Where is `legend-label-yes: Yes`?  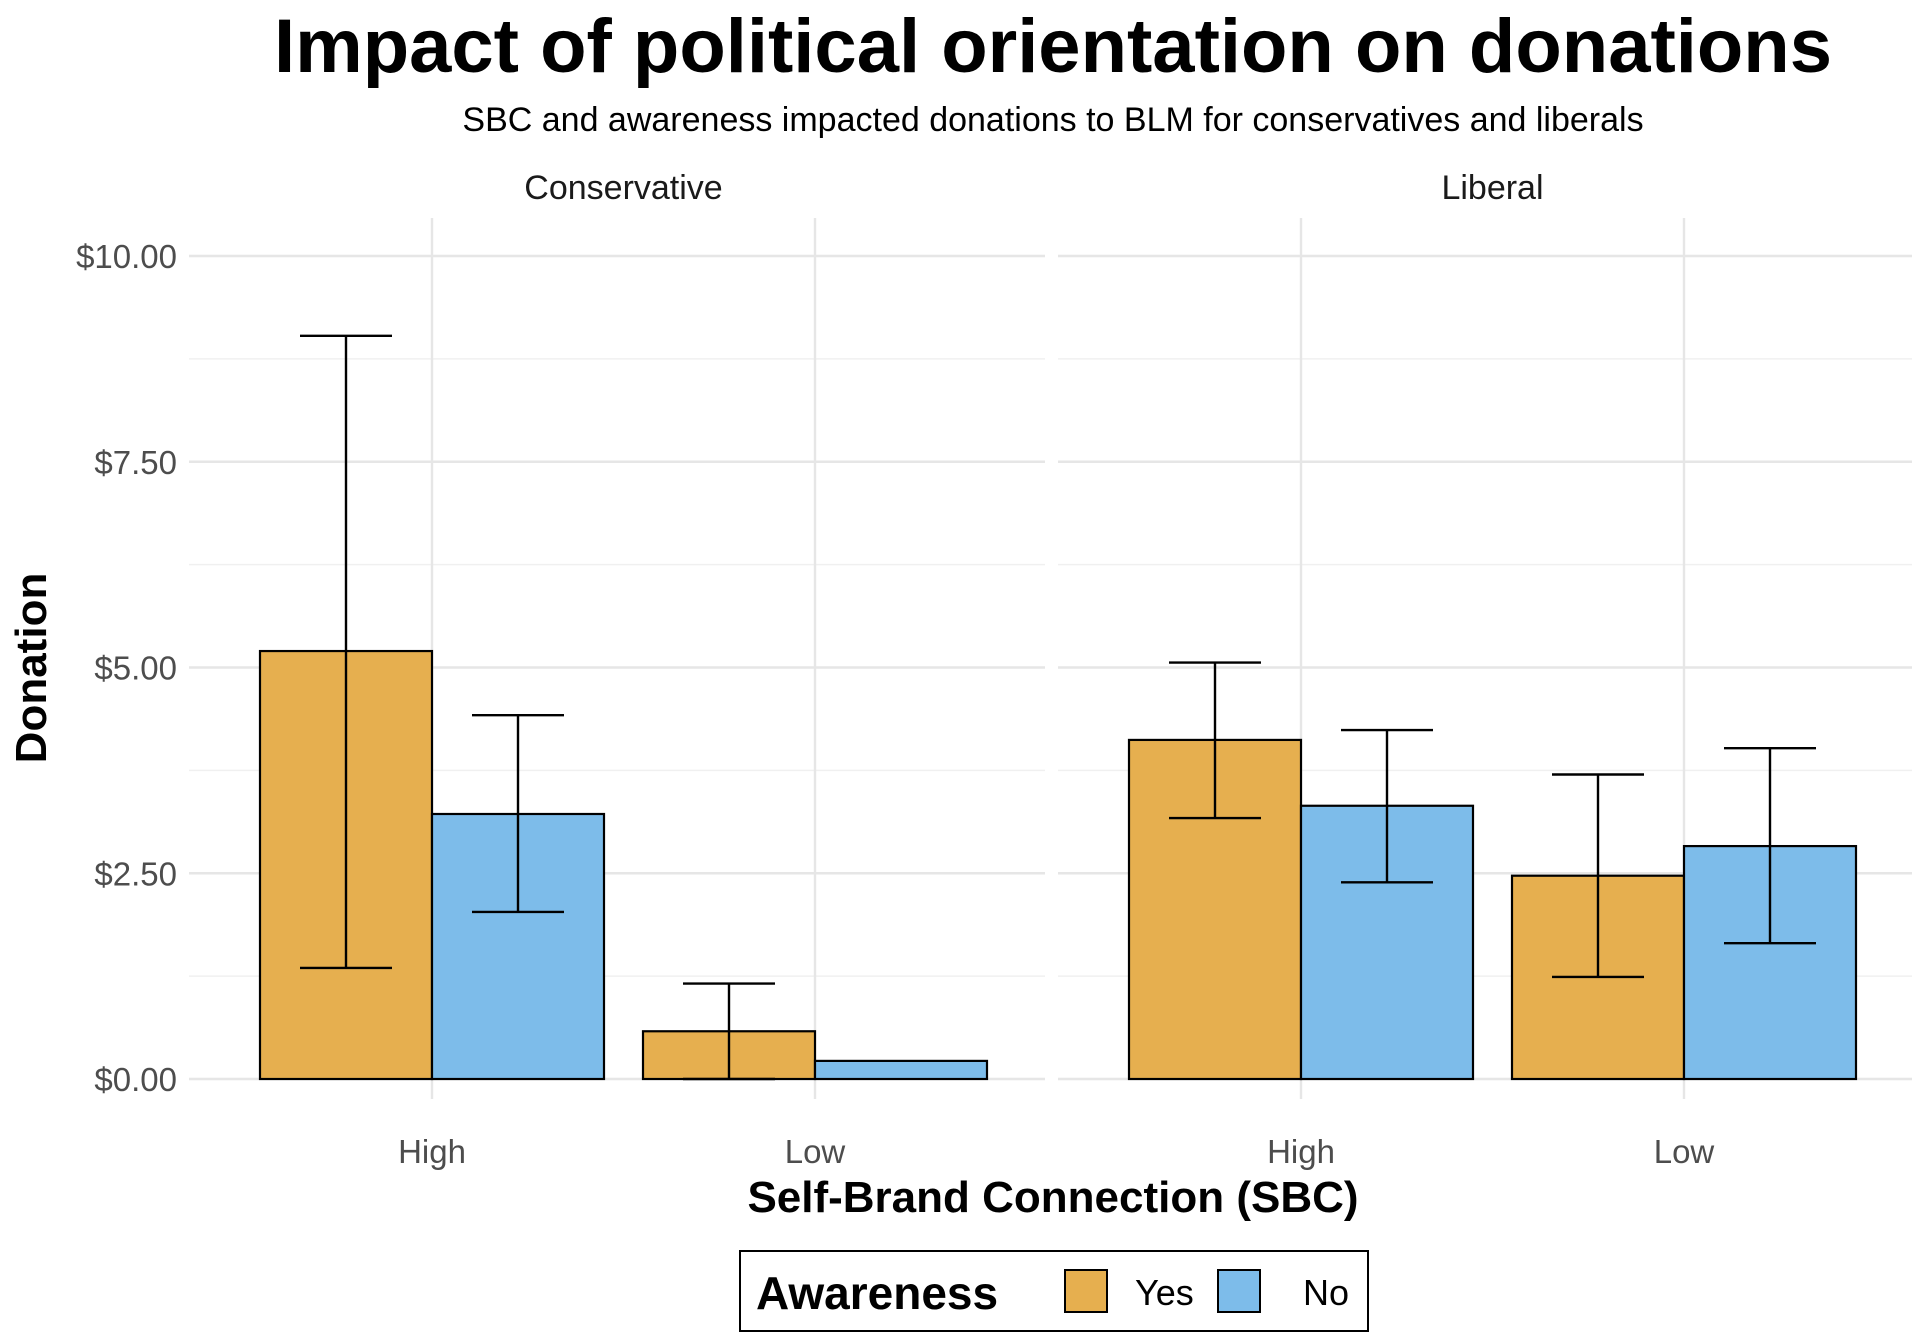
legend-label-yes: Yes is located at coordinates (1164, 1292).